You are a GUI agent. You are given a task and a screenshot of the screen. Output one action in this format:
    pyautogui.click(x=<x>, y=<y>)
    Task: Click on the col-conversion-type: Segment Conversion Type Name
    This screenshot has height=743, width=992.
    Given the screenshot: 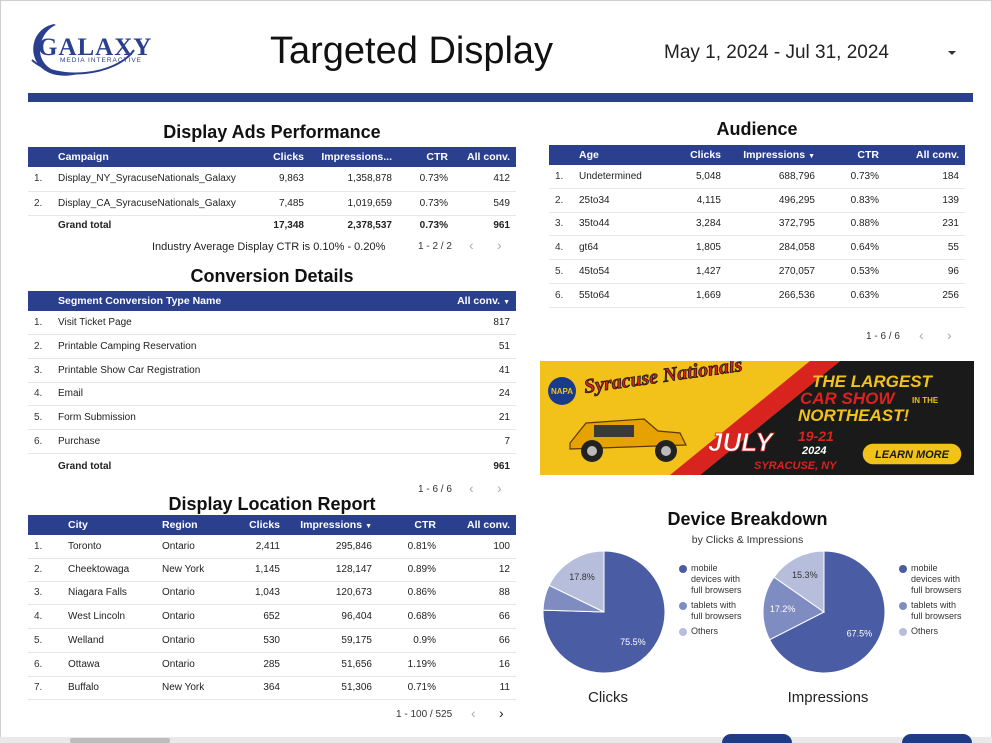 What is the action you would take?
    pyautogui.click(x=242, y=301)
    